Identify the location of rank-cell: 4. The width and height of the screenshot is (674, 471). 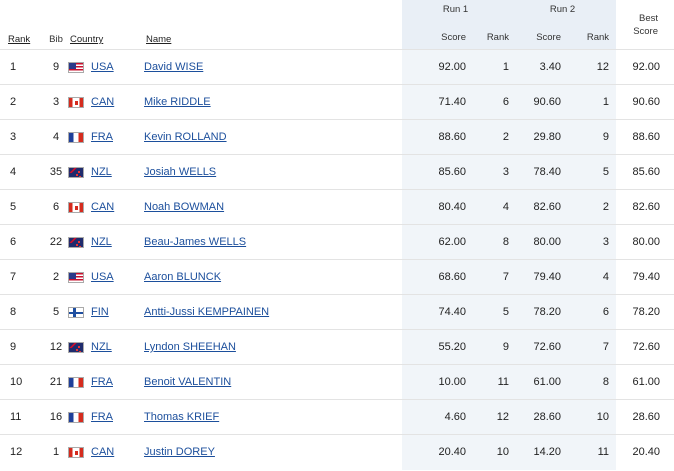
(13, 172).